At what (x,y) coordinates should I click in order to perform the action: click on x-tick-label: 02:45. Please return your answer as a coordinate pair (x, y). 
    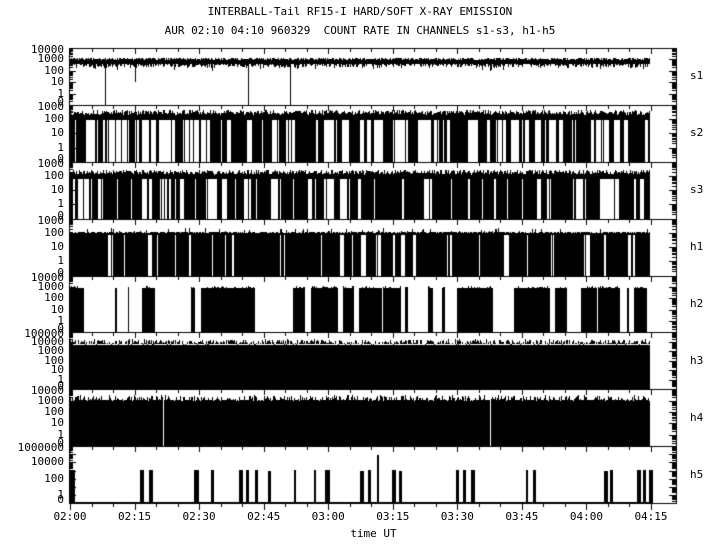
    Looking at the image, I should click on (264, 516).